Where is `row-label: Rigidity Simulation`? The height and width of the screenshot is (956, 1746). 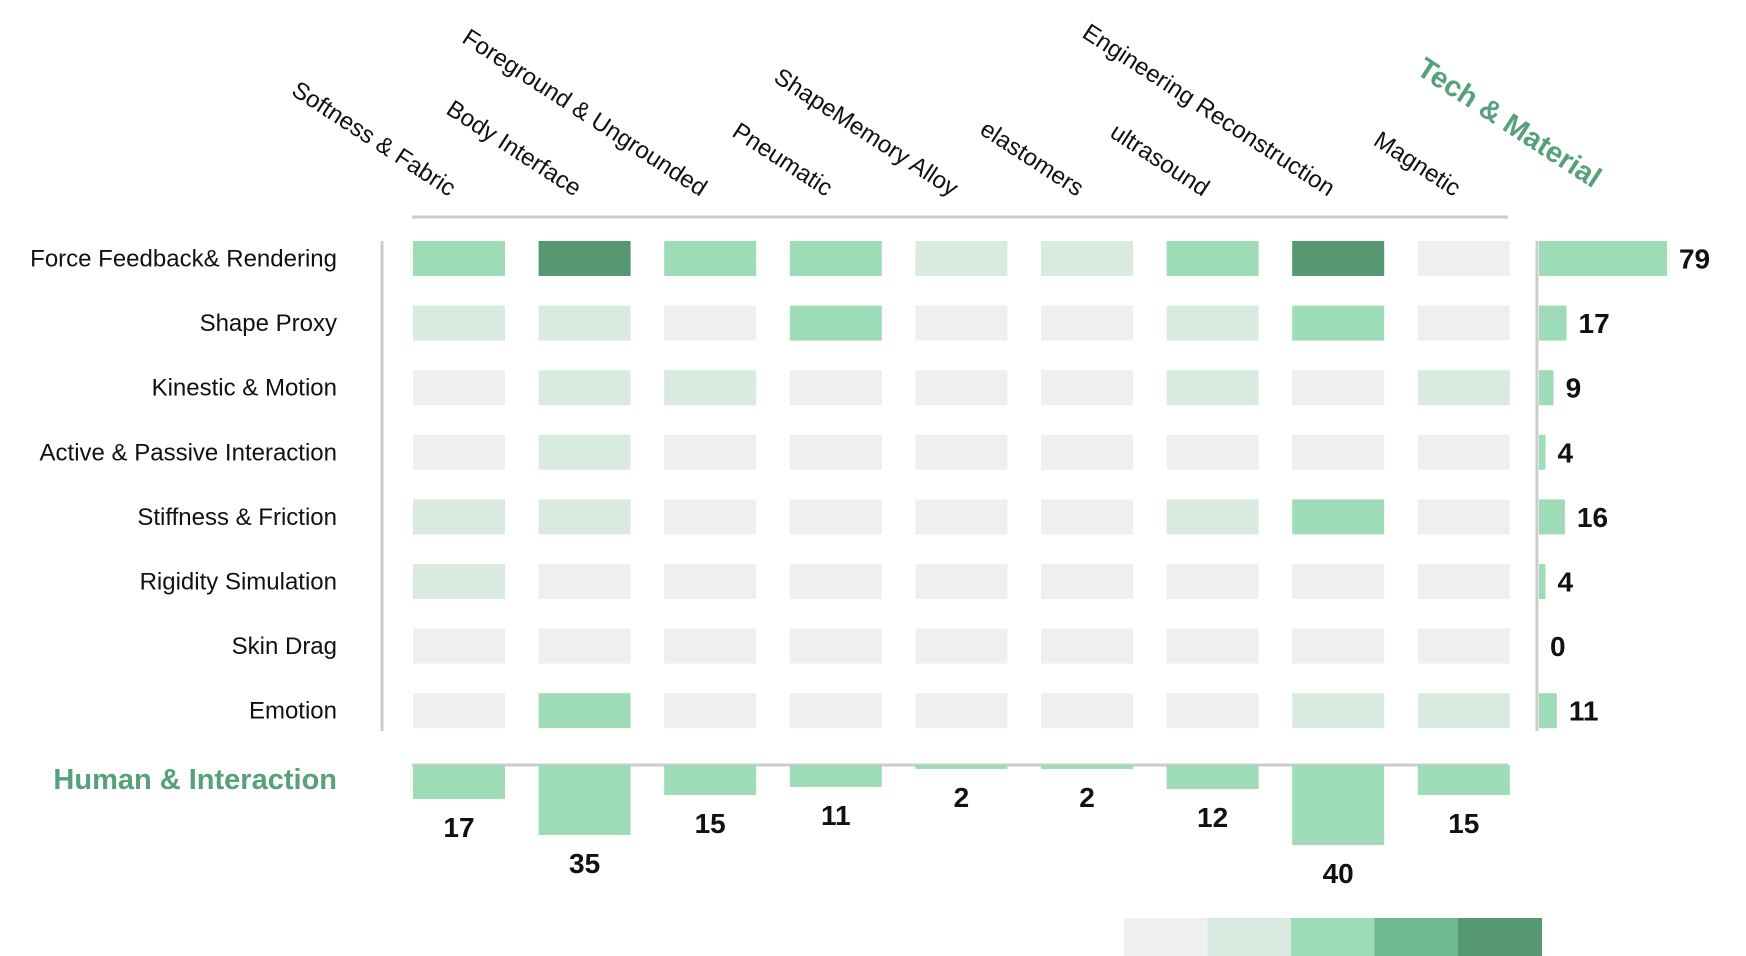 row-label: Rigidity Simulation is located at coordinates (238, 582).